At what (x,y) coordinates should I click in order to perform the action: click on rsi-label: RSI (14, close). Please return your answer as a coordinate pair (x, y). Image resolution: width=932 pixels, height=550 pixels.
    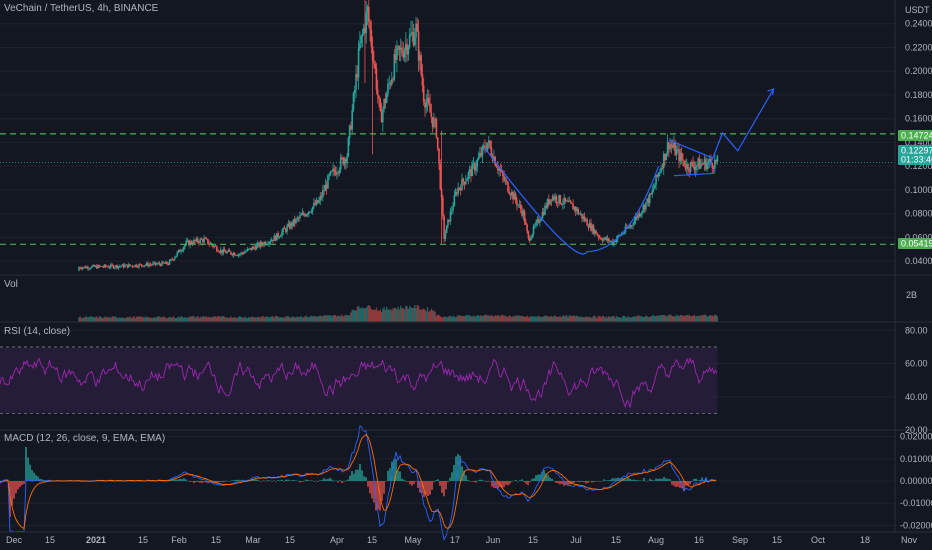
    Looking at the image, I should click on (37, 331).